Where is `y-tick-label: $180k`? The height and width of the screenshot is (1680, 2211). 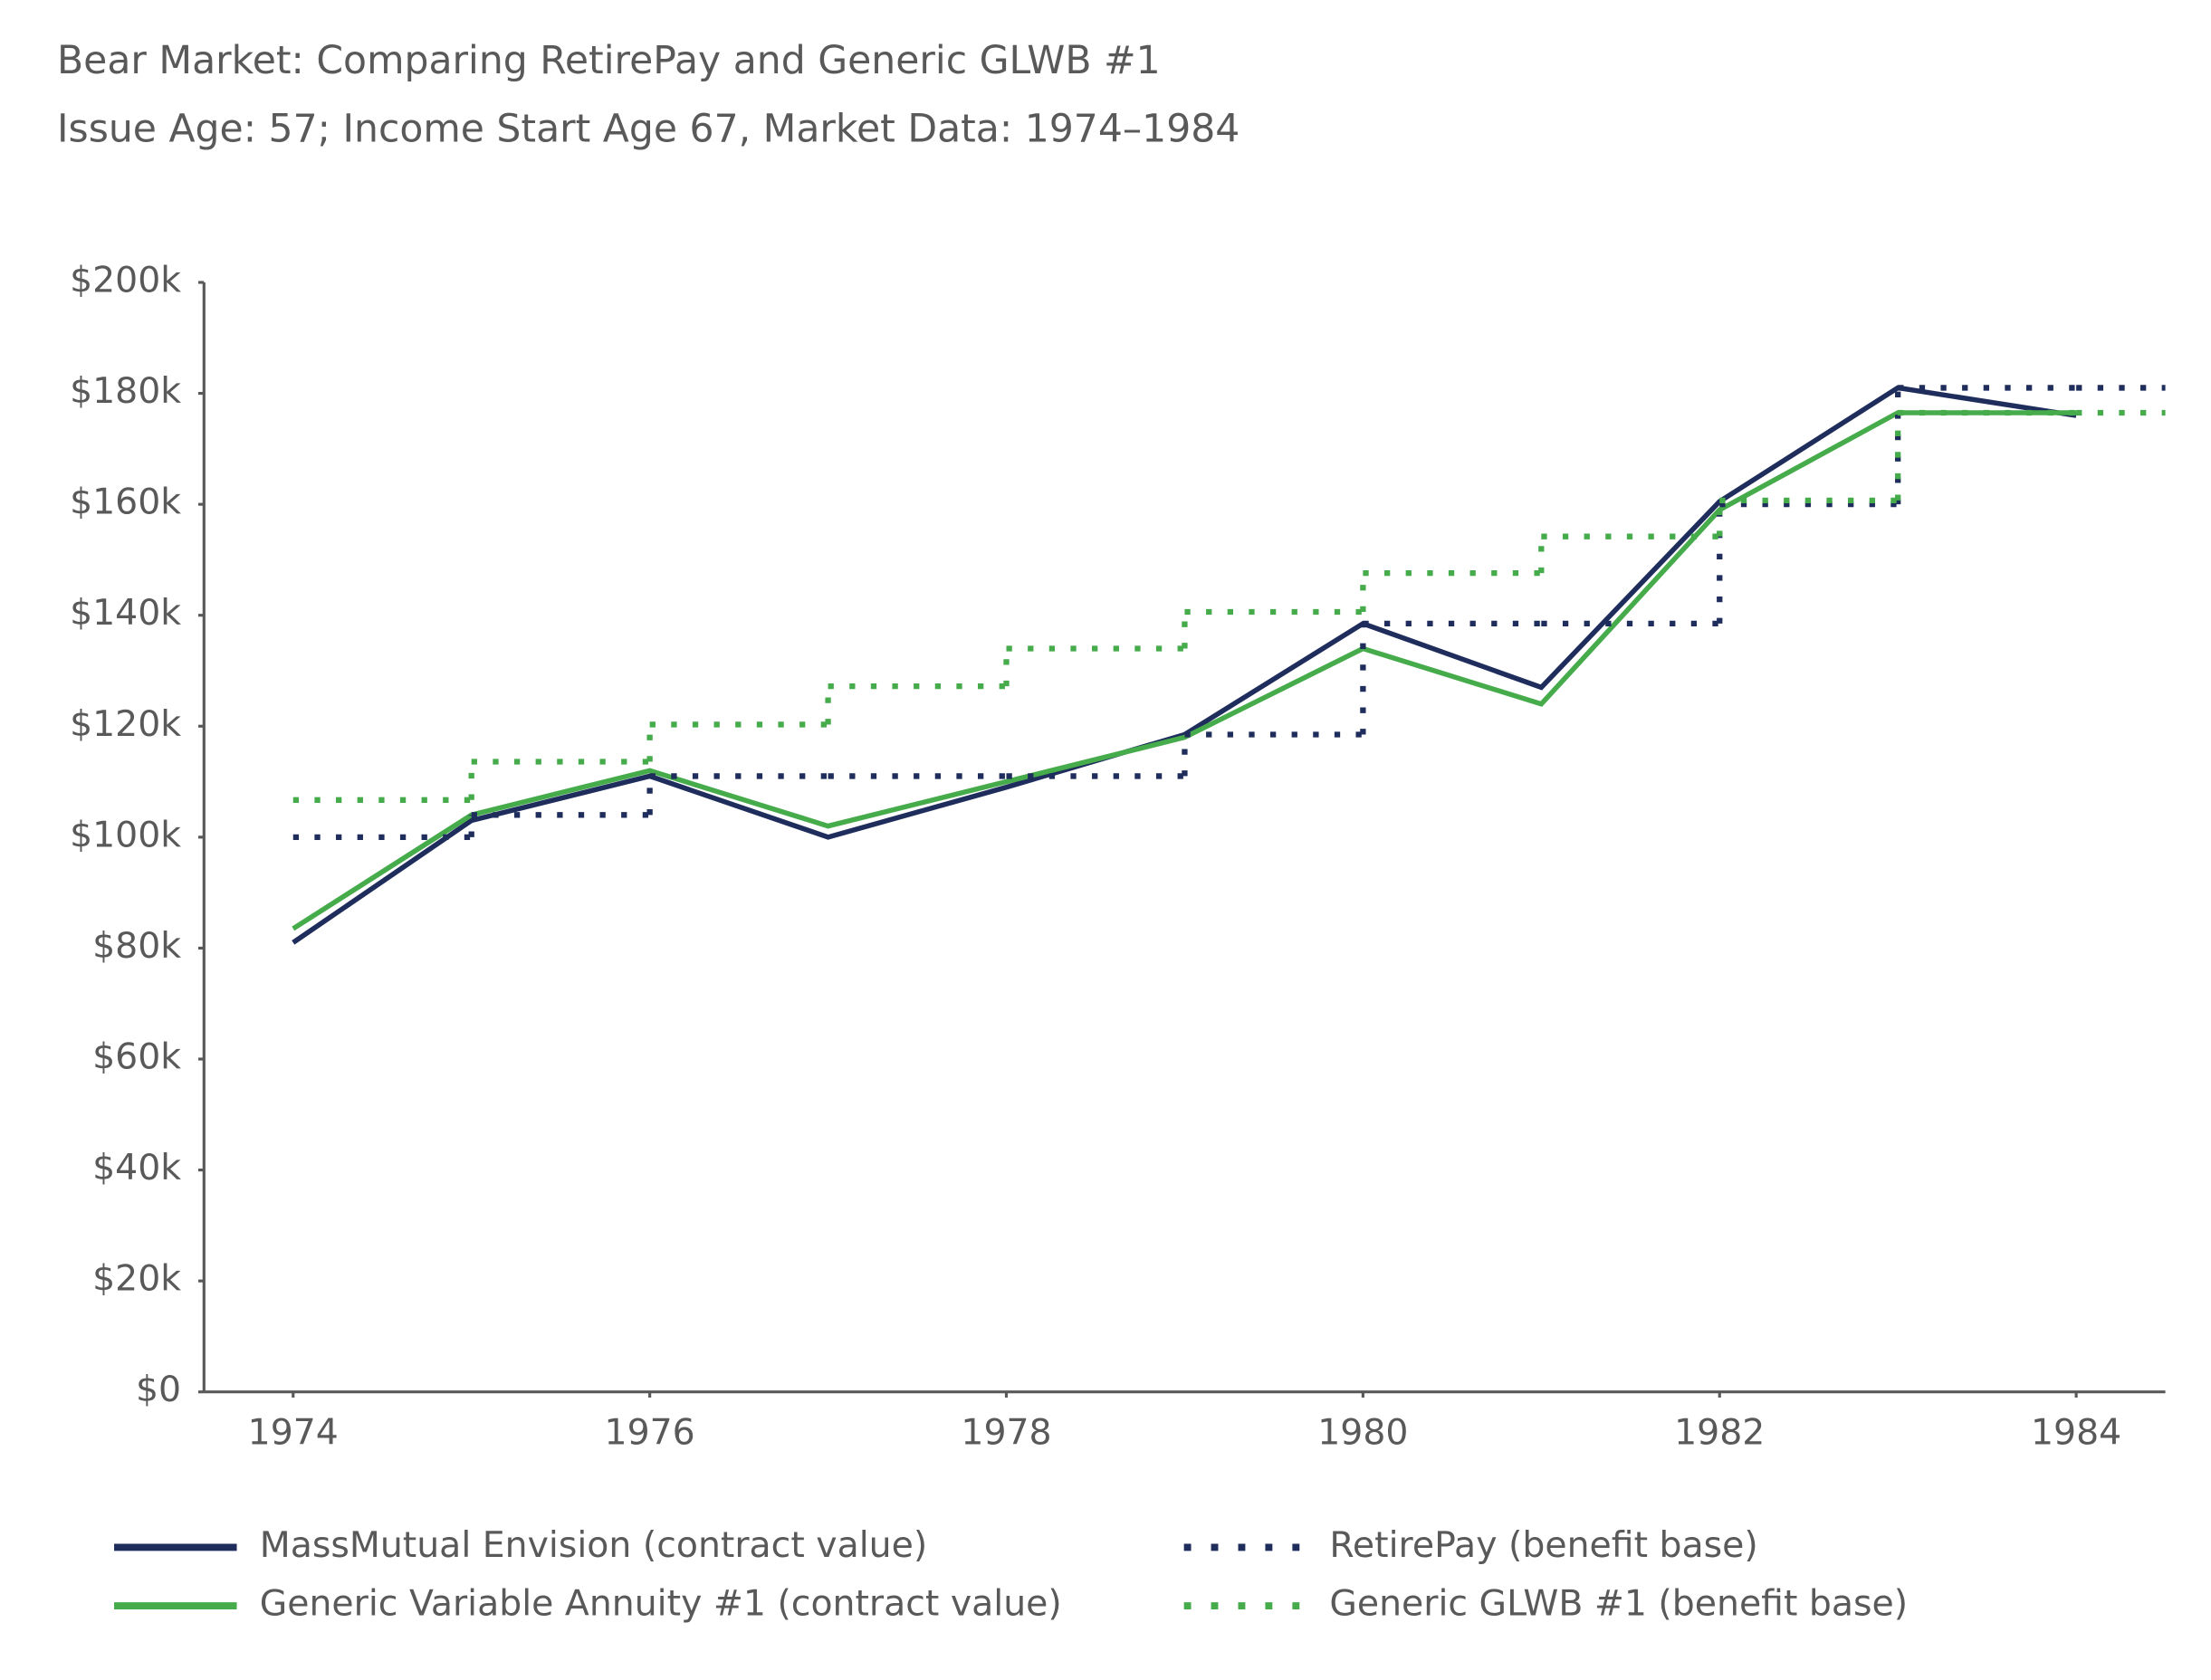 y-tick-label: $180k is located at coordinates (126, 391).